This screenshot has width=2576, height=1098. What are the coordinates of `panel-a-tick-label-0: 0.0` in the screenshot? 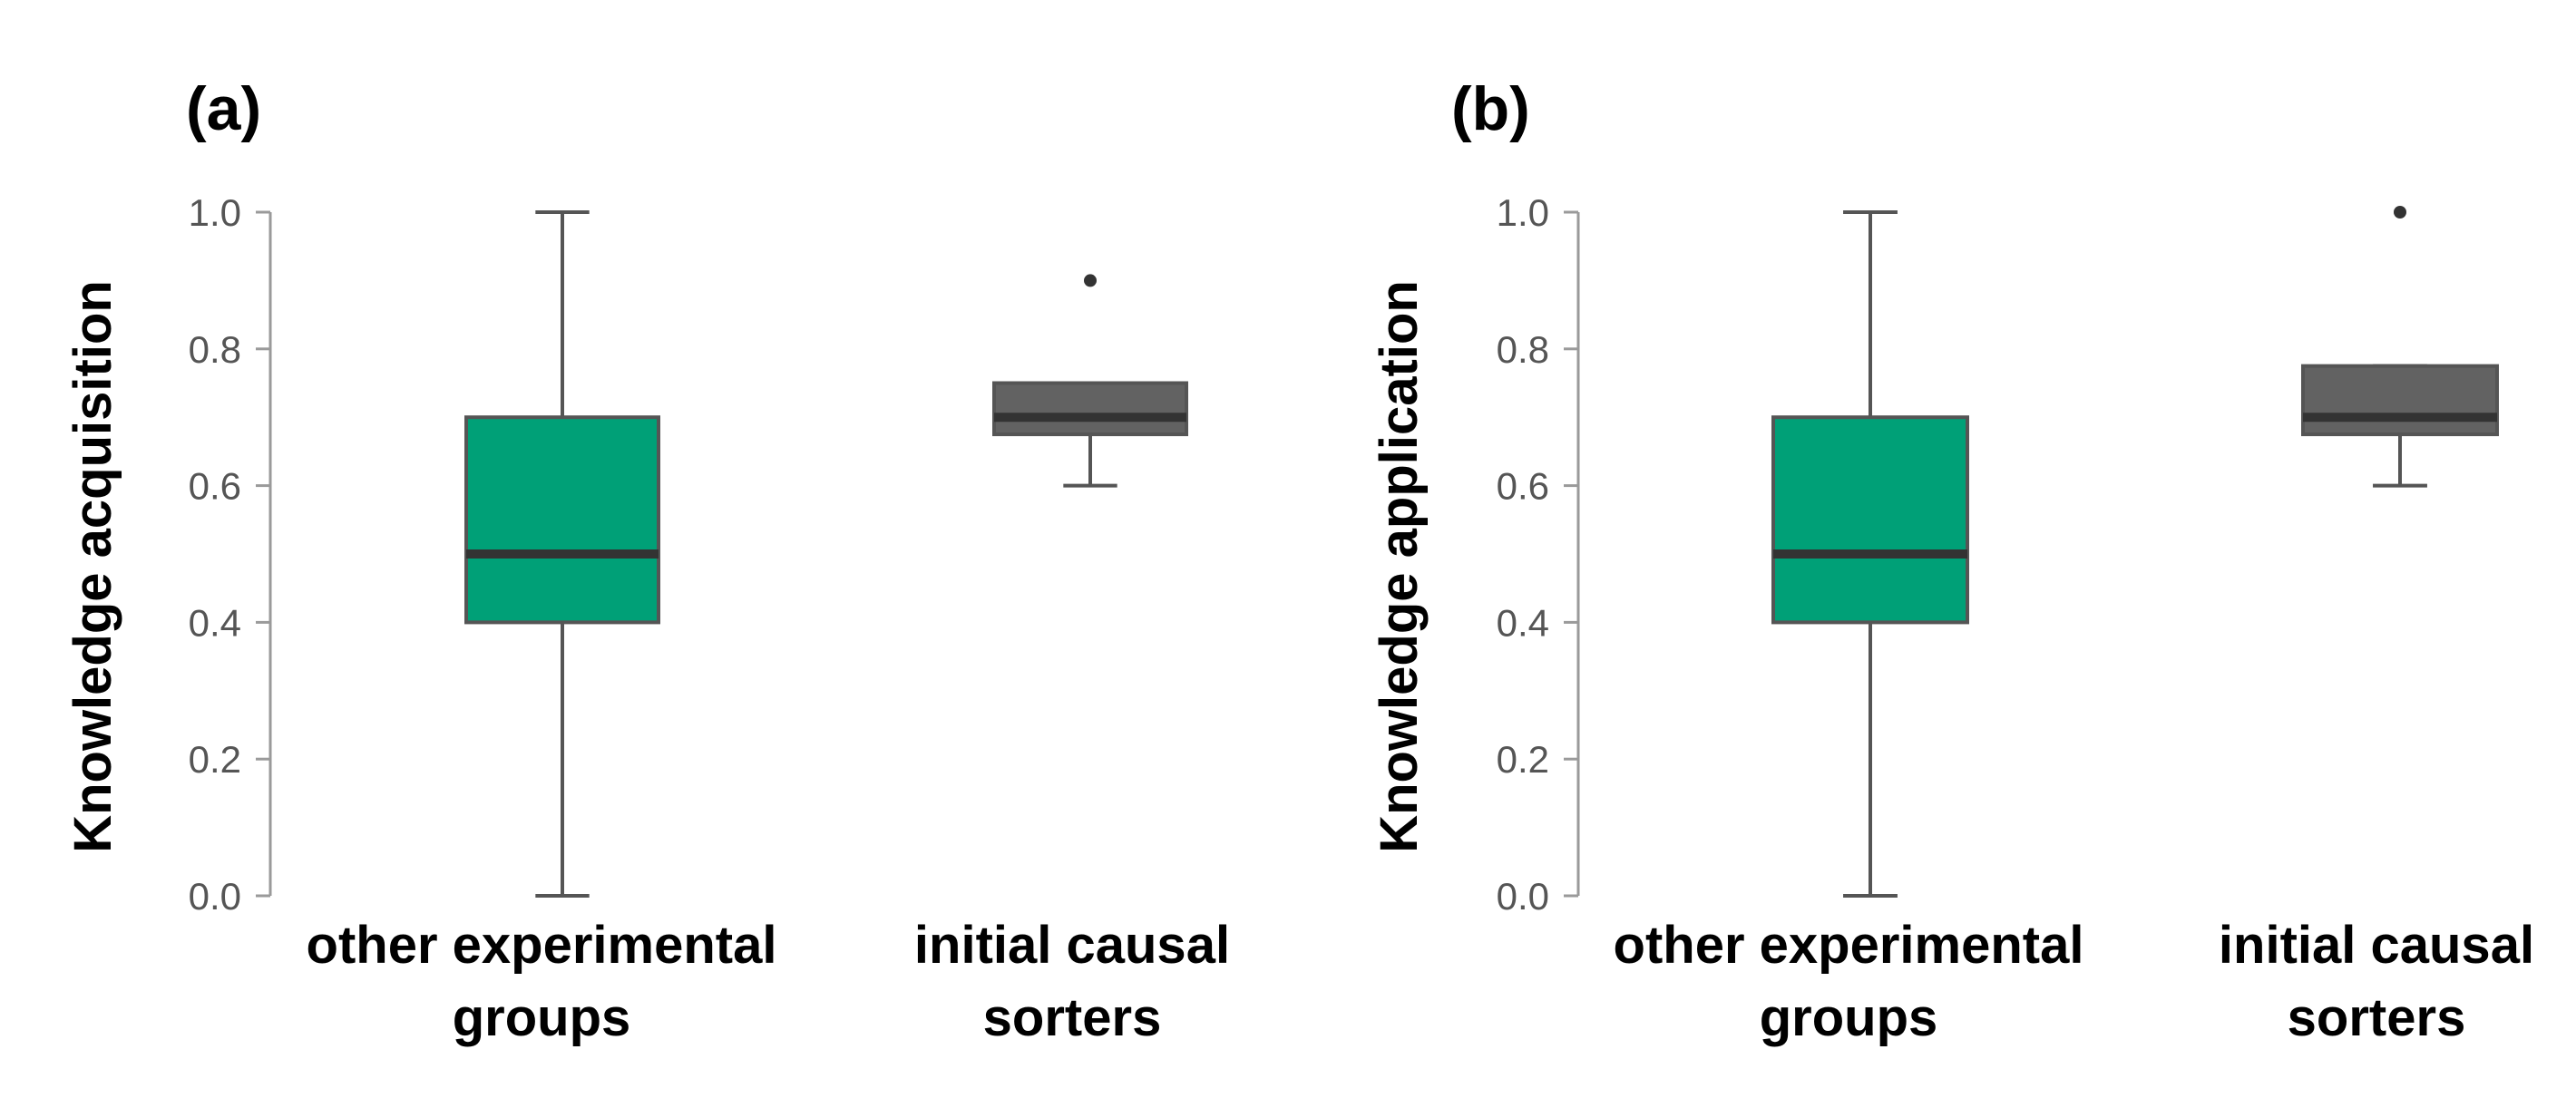 It's located at (215, 896).